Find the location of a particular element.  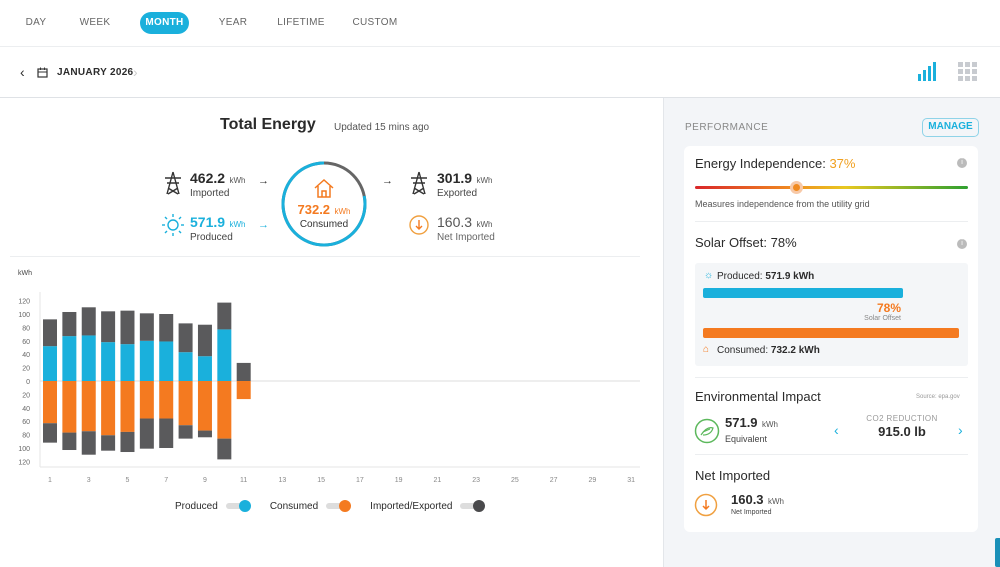

exported-stat: 301.9 kWh Exported is located at coordinates (465, 184).